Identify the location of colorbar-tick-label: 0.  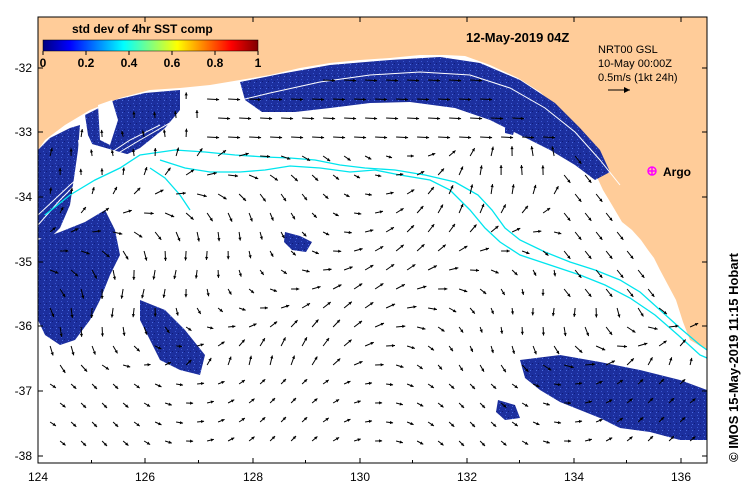
(43, 63).